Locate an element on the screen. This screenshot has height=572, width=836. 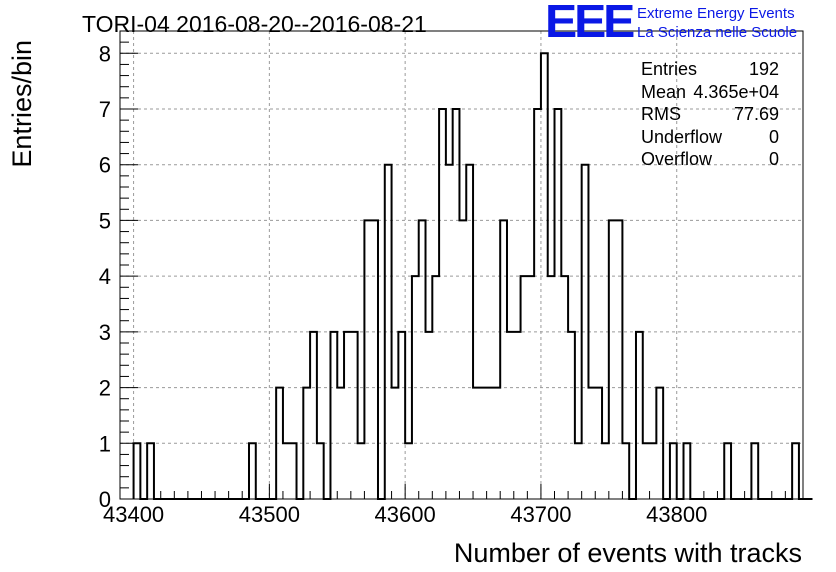
x-tick-label: 43400 is located at coordinates (133, 514).